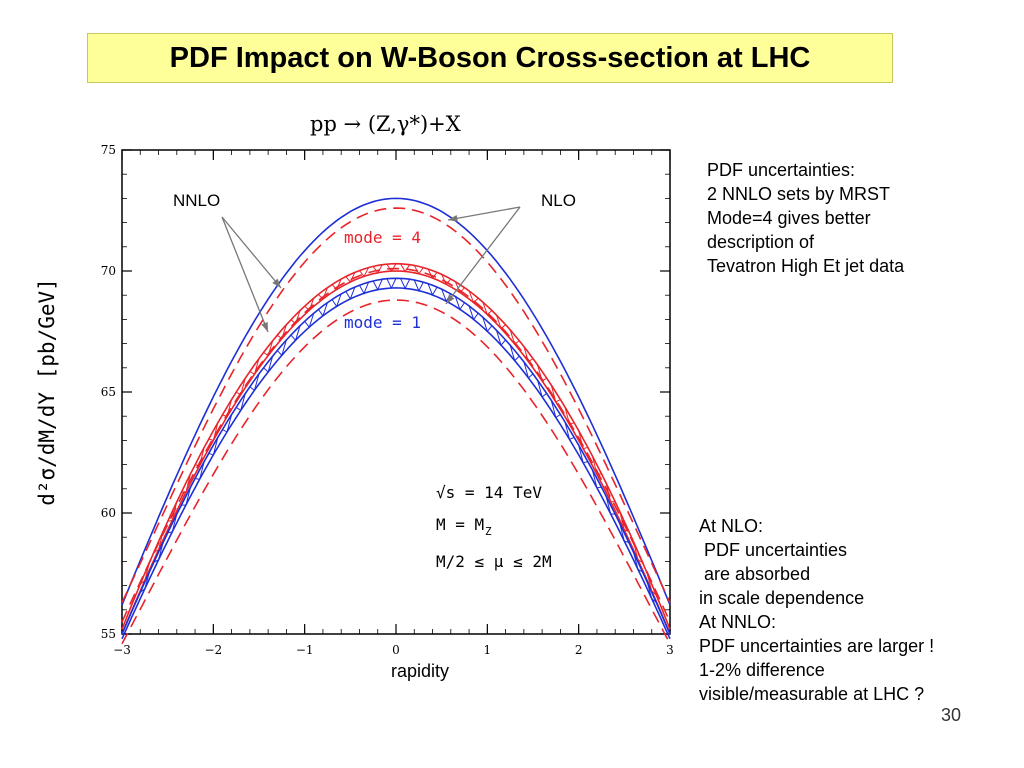 The height and width of the screenshot is (768, 1024). I want to click on annotation-nnlo: NNLO, so click(196, 200).